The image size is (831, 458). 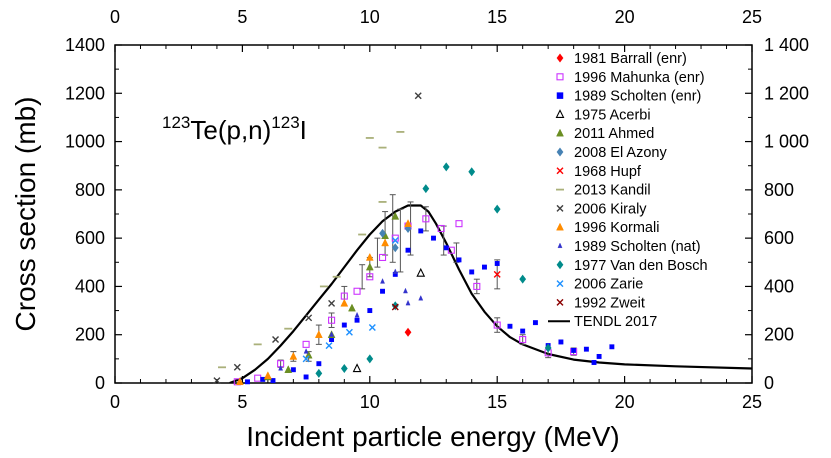 I want to click on x-tick-label-top: 15, so click(x=497, y=17).